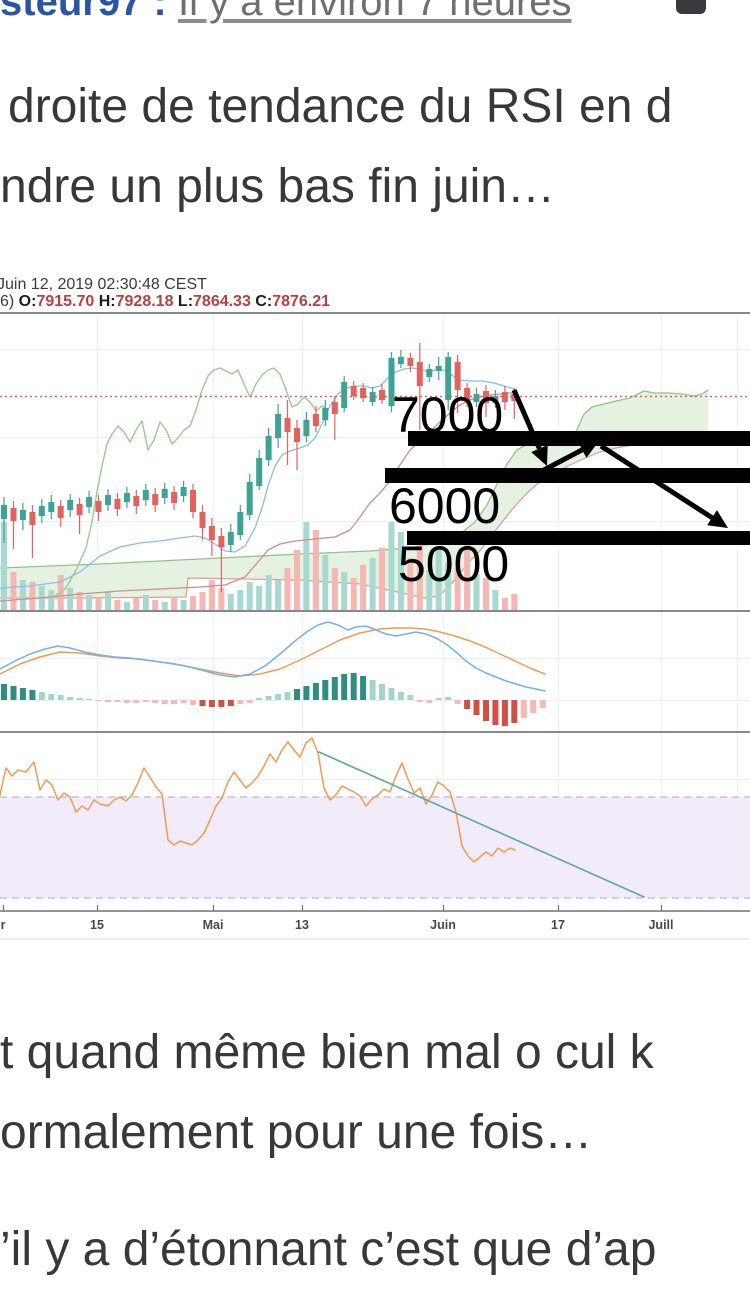 The image size is (750, 1290). I want to click on x-axis-tick-label: r, so click(3, 925).